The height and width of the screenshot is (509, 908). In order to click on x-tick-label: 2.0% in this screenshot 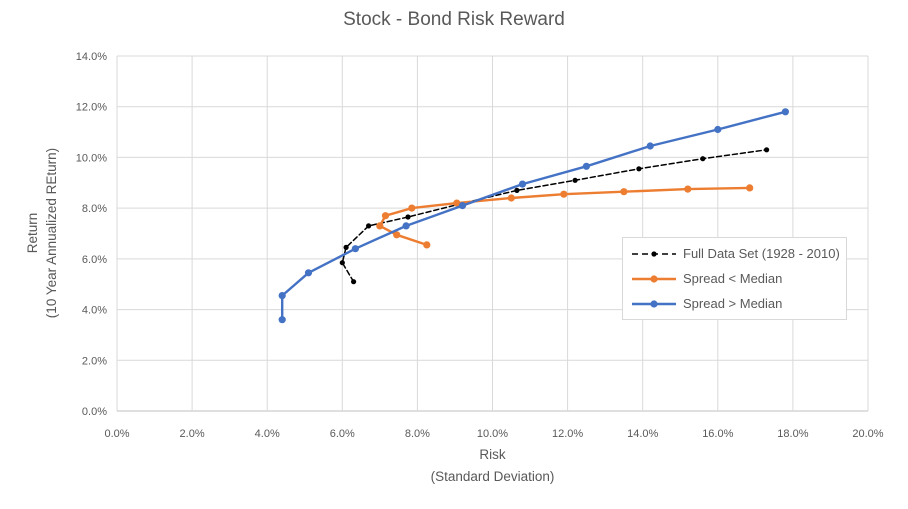, I will do `click(192, 434)`.